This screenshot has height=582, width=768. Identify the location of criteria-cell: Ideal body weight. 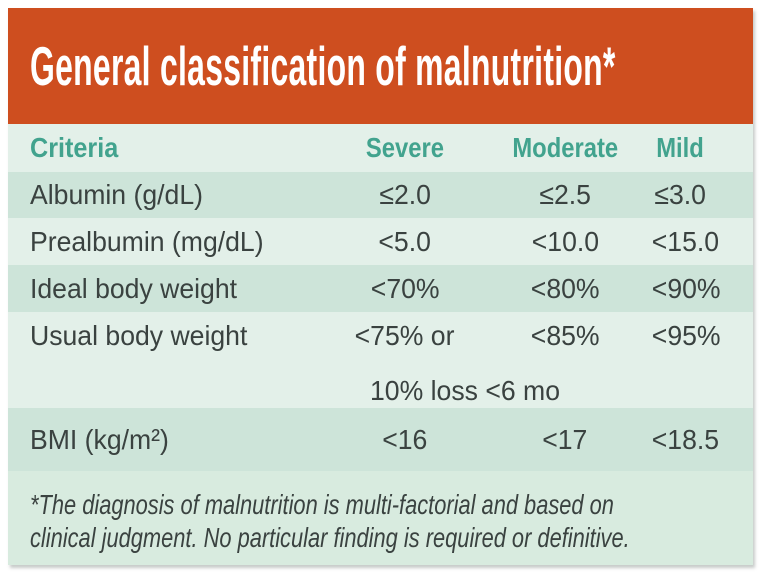
(134, 288).